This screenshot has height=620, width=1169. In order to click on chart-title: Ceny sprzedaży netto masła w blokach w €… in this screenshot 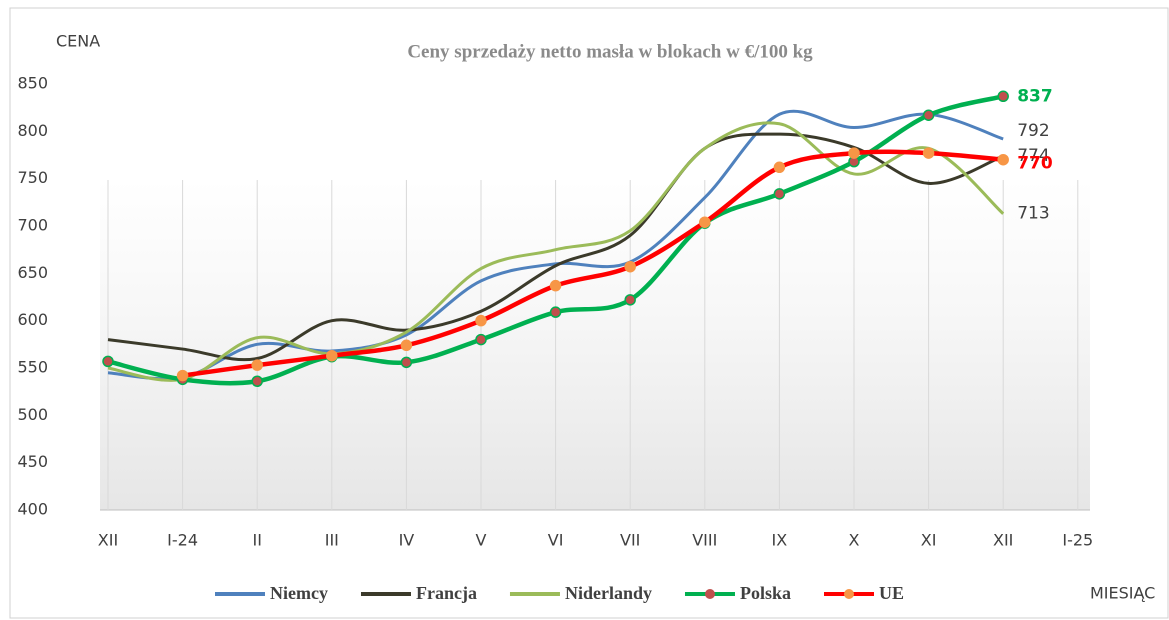, I will do `click(610, 51)`.